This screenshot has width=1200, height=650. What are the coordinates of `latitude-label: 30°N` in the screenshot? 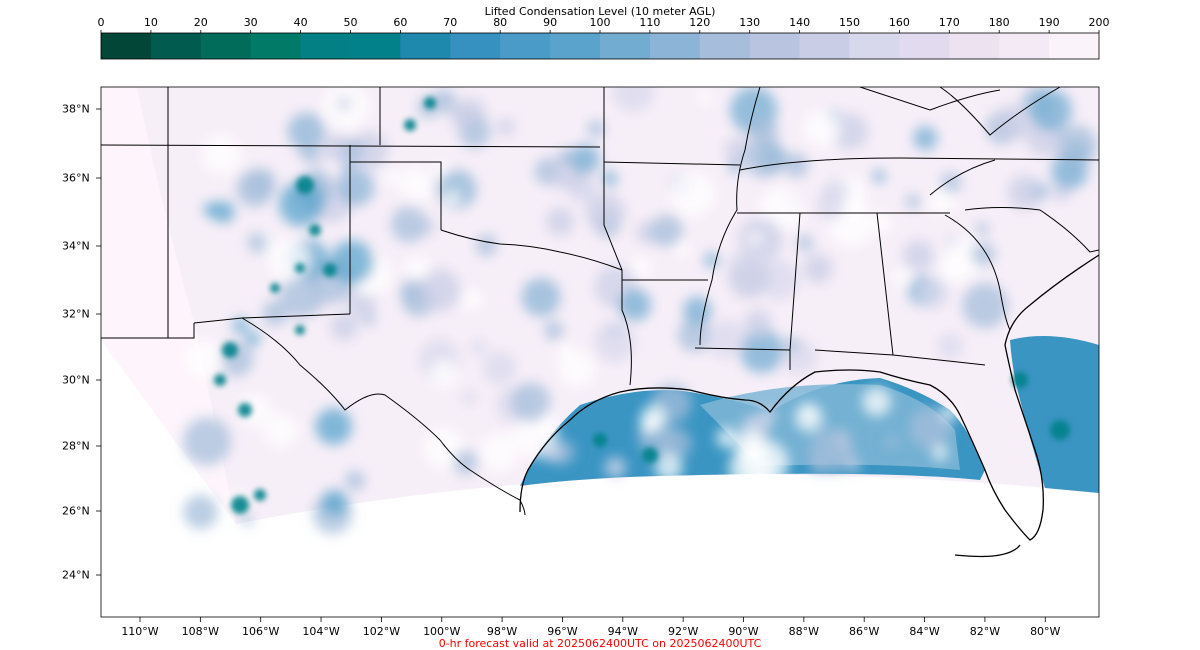 It's located at (76, 380).